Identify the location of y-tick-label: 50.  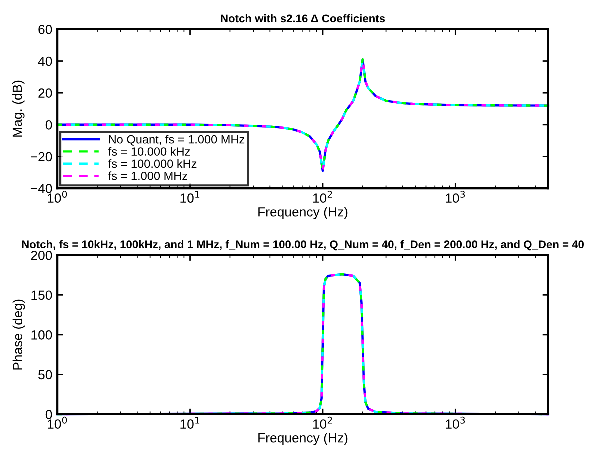
(45, 375).